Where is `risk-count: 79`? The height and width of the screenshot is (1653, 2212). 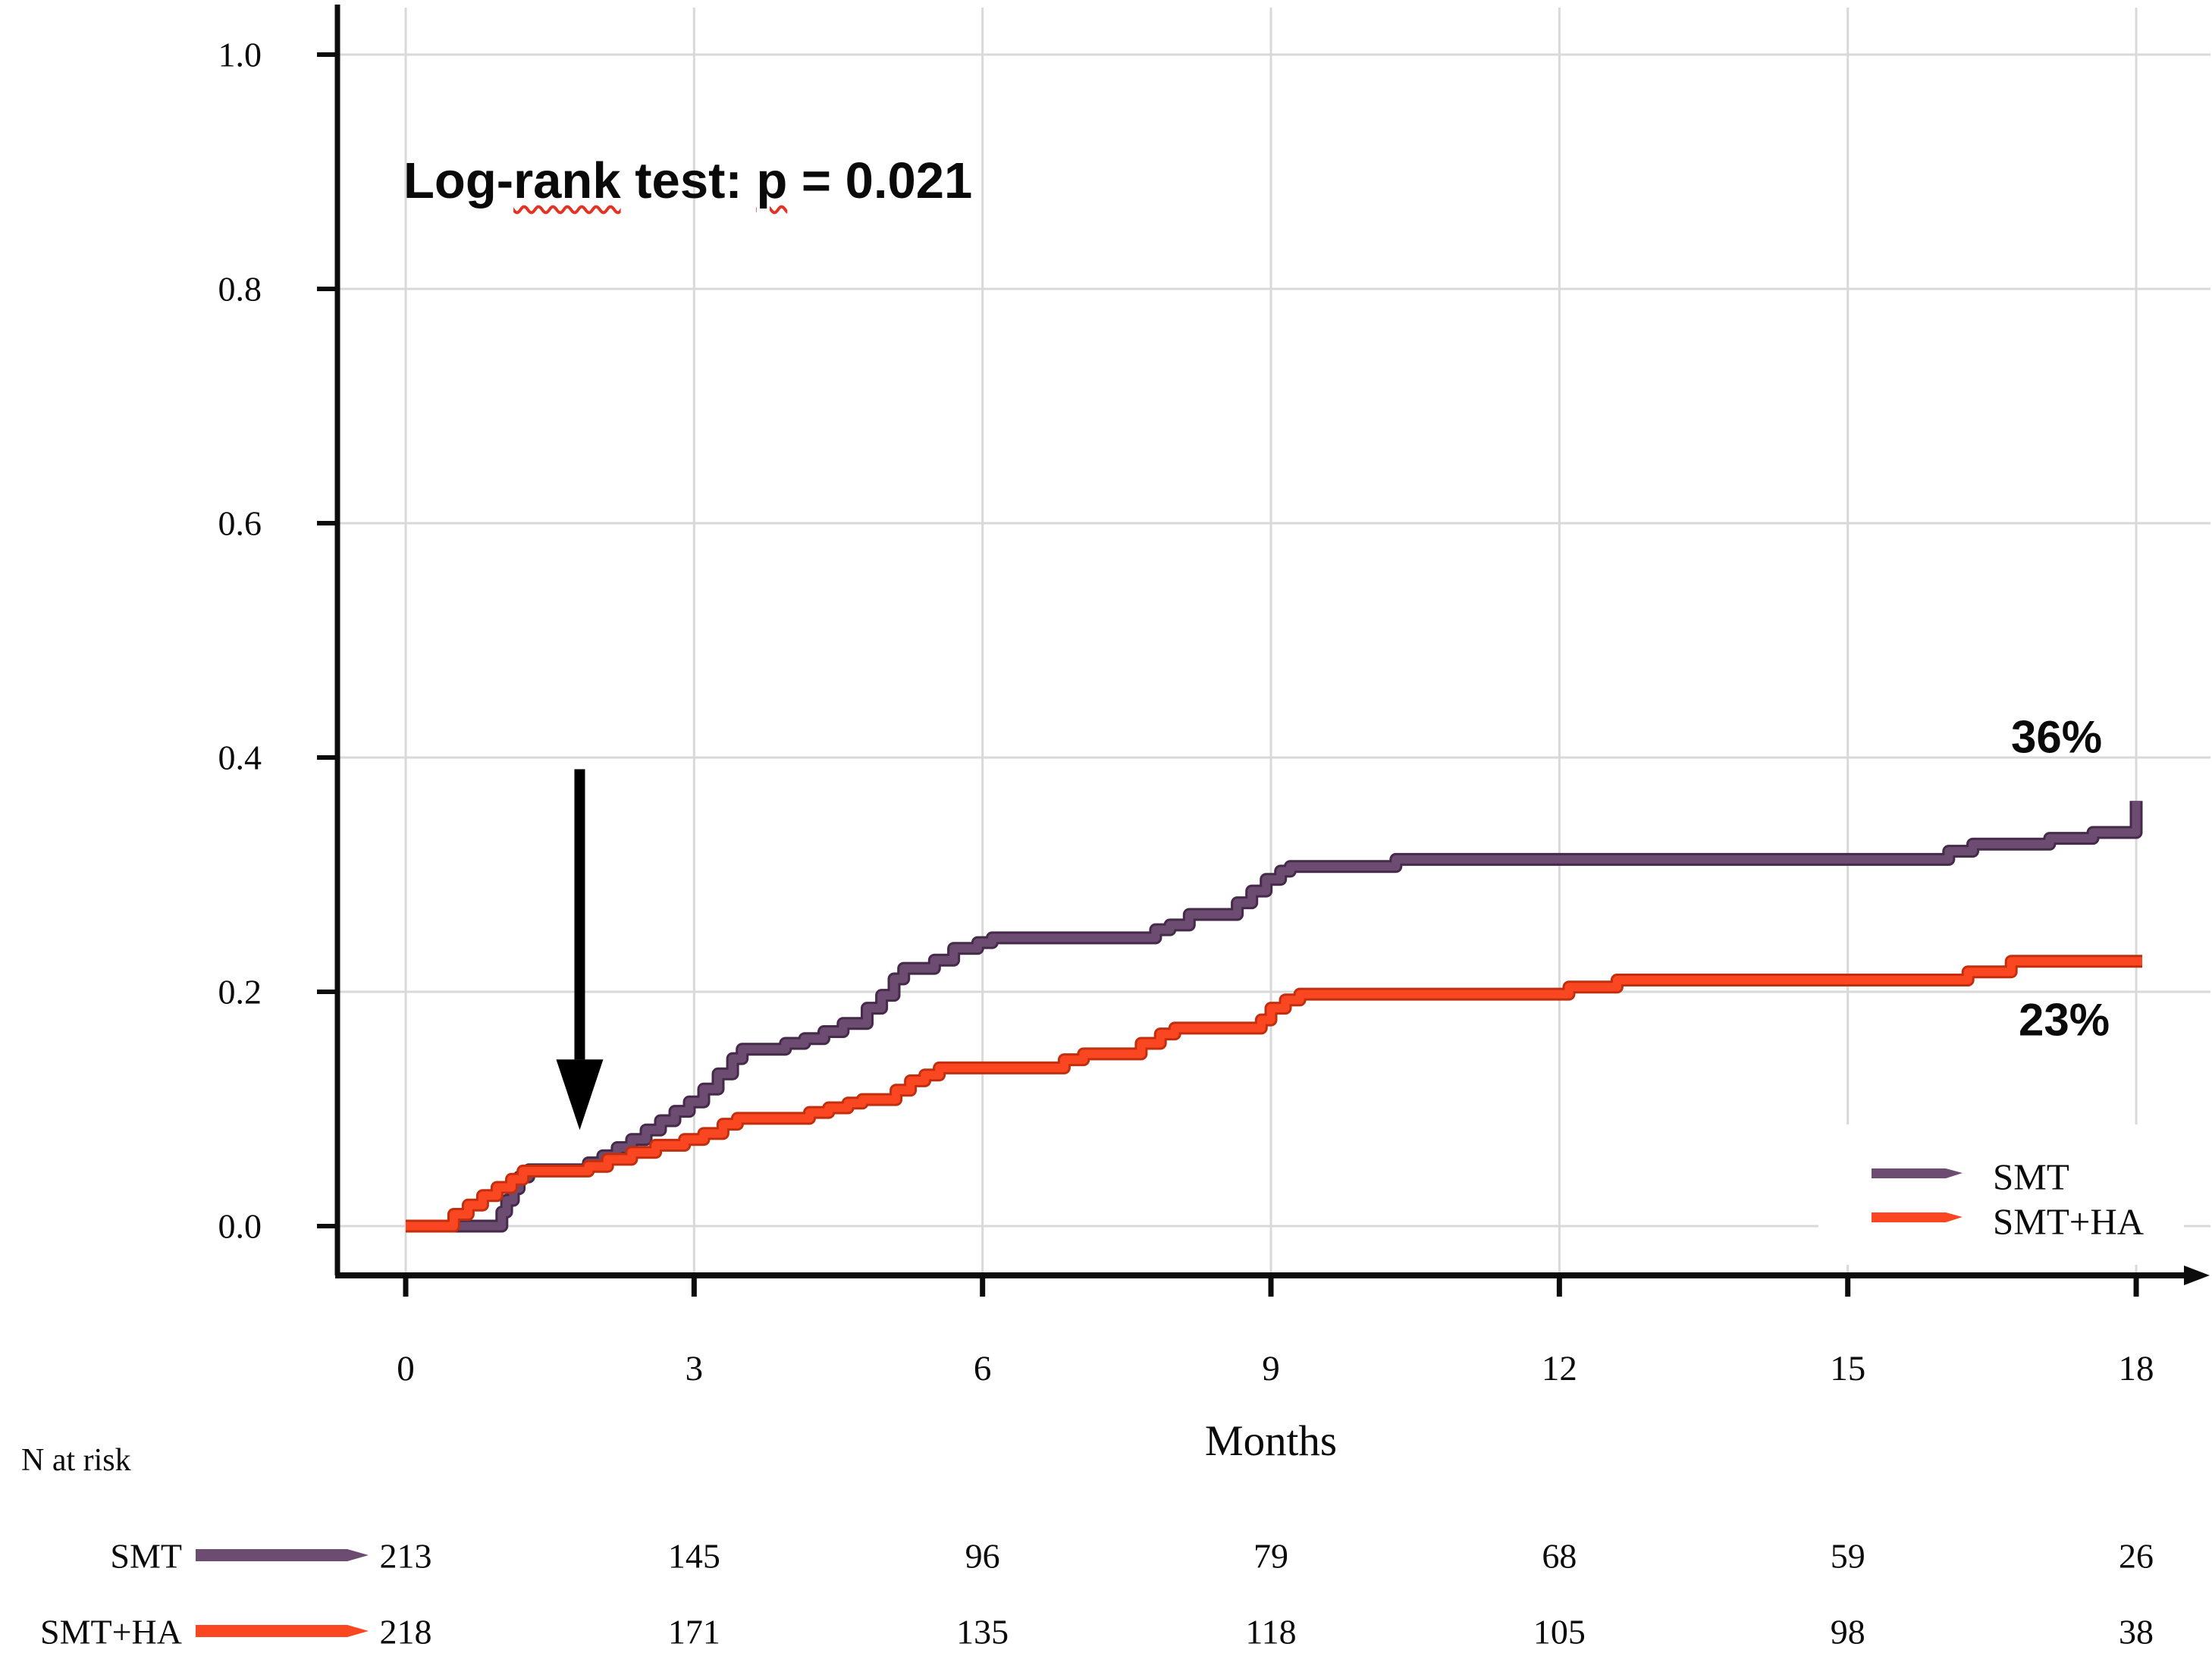
risk-count: 79 is located at coordinates (1271, 1556).